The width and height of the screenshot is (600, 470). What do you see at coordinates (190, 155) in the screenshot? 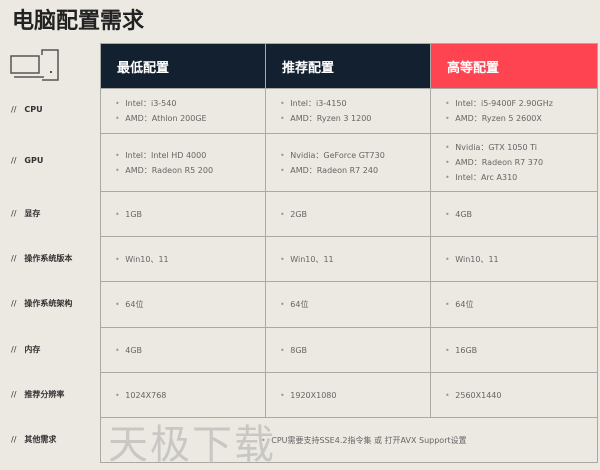
I see `cell-item: Intel：Intel HD 4000` at bounding box center [190, 155].